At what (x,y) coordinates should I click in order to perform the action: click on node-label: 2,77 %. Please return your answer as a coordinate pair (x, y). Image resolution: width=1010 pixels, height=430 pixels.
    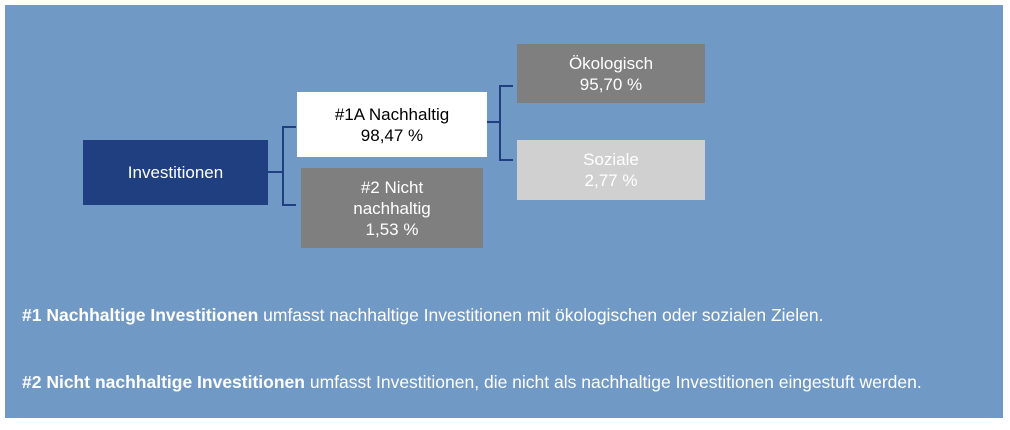
    Looking at the image, I should click on (611, 180).